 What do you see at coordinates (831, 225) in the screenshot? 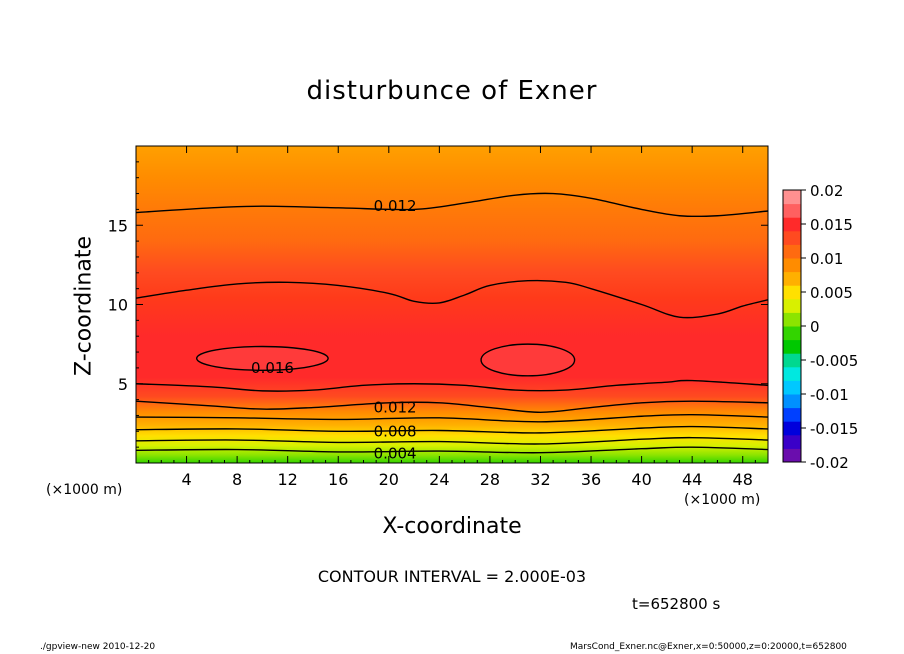
I see `colorbar-tick-label-1: 0.015` at bounding box center [831, 225].